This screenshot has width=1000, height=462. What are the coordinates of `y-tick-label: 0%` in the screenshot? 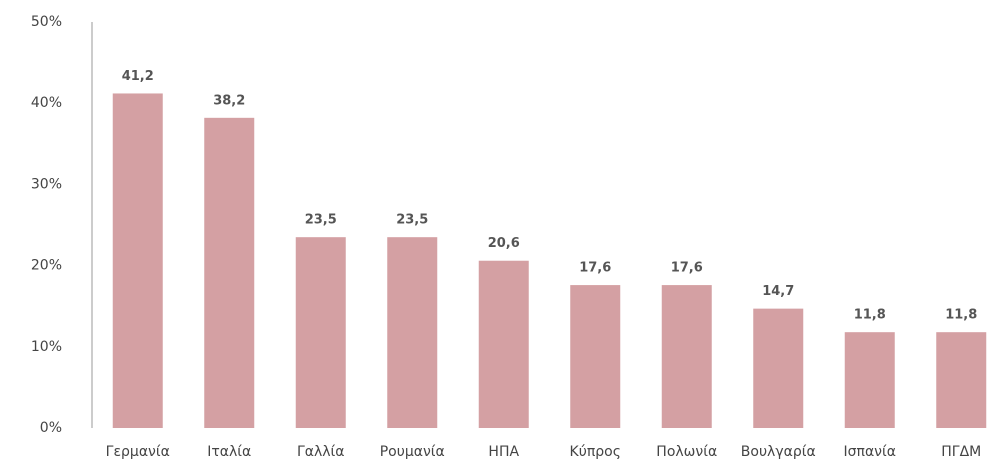 It's located at (51, 428).